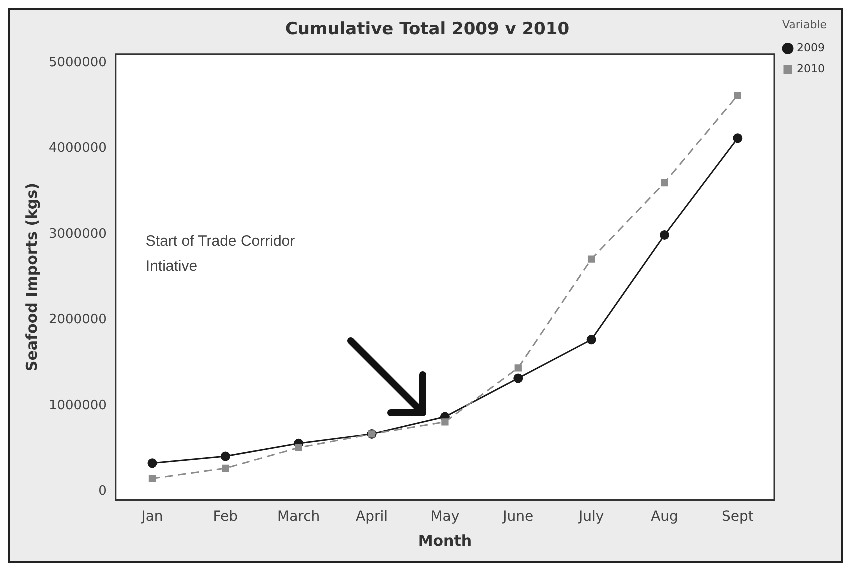 This screenshot has width=853, height=577. Describe the element at coordinates (445, 517) in the screenshot. I see `x-tick-label: May` at that location.